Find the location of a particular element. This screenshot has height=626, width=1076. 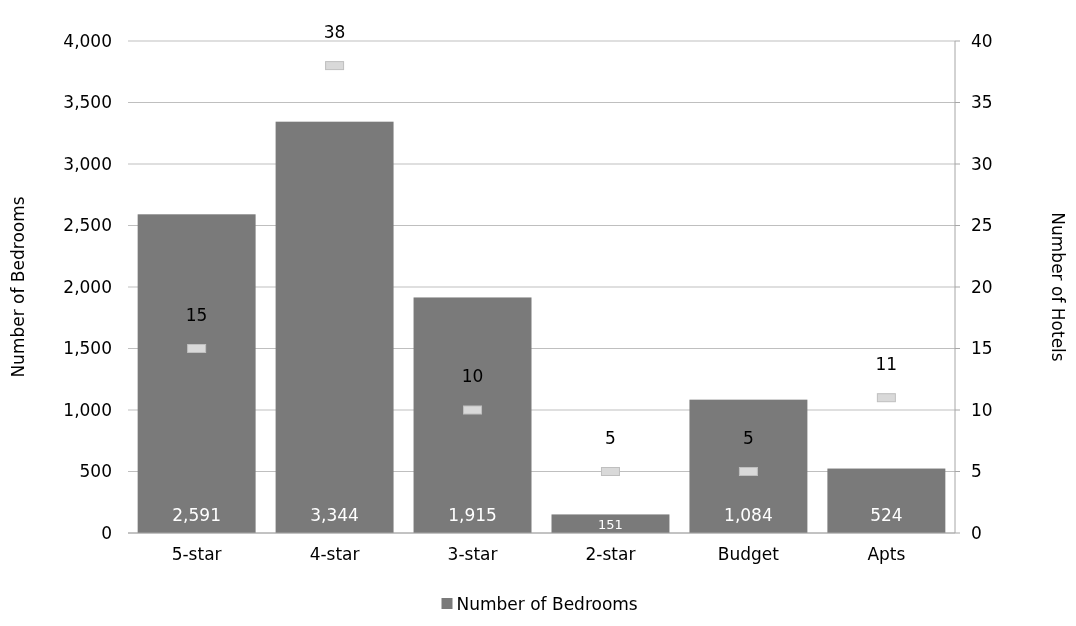

y2-tick-label: 30 is located at coordinates (982, 163).